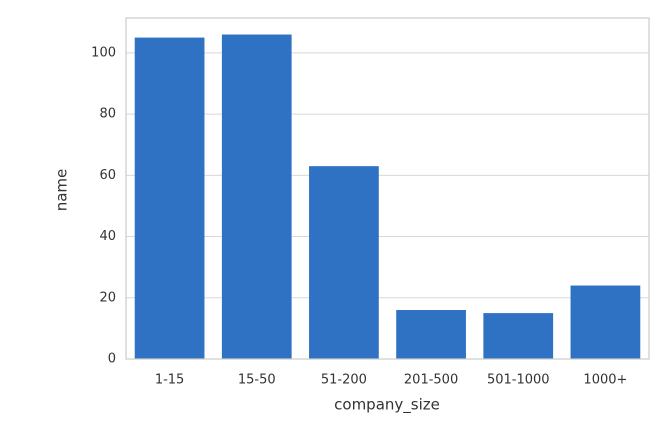 The height and width of the screenshot is (430, 670). Describe the element at coordinates (107, 236) in the screenshot. I see `y-tick-label: 40` at that location.